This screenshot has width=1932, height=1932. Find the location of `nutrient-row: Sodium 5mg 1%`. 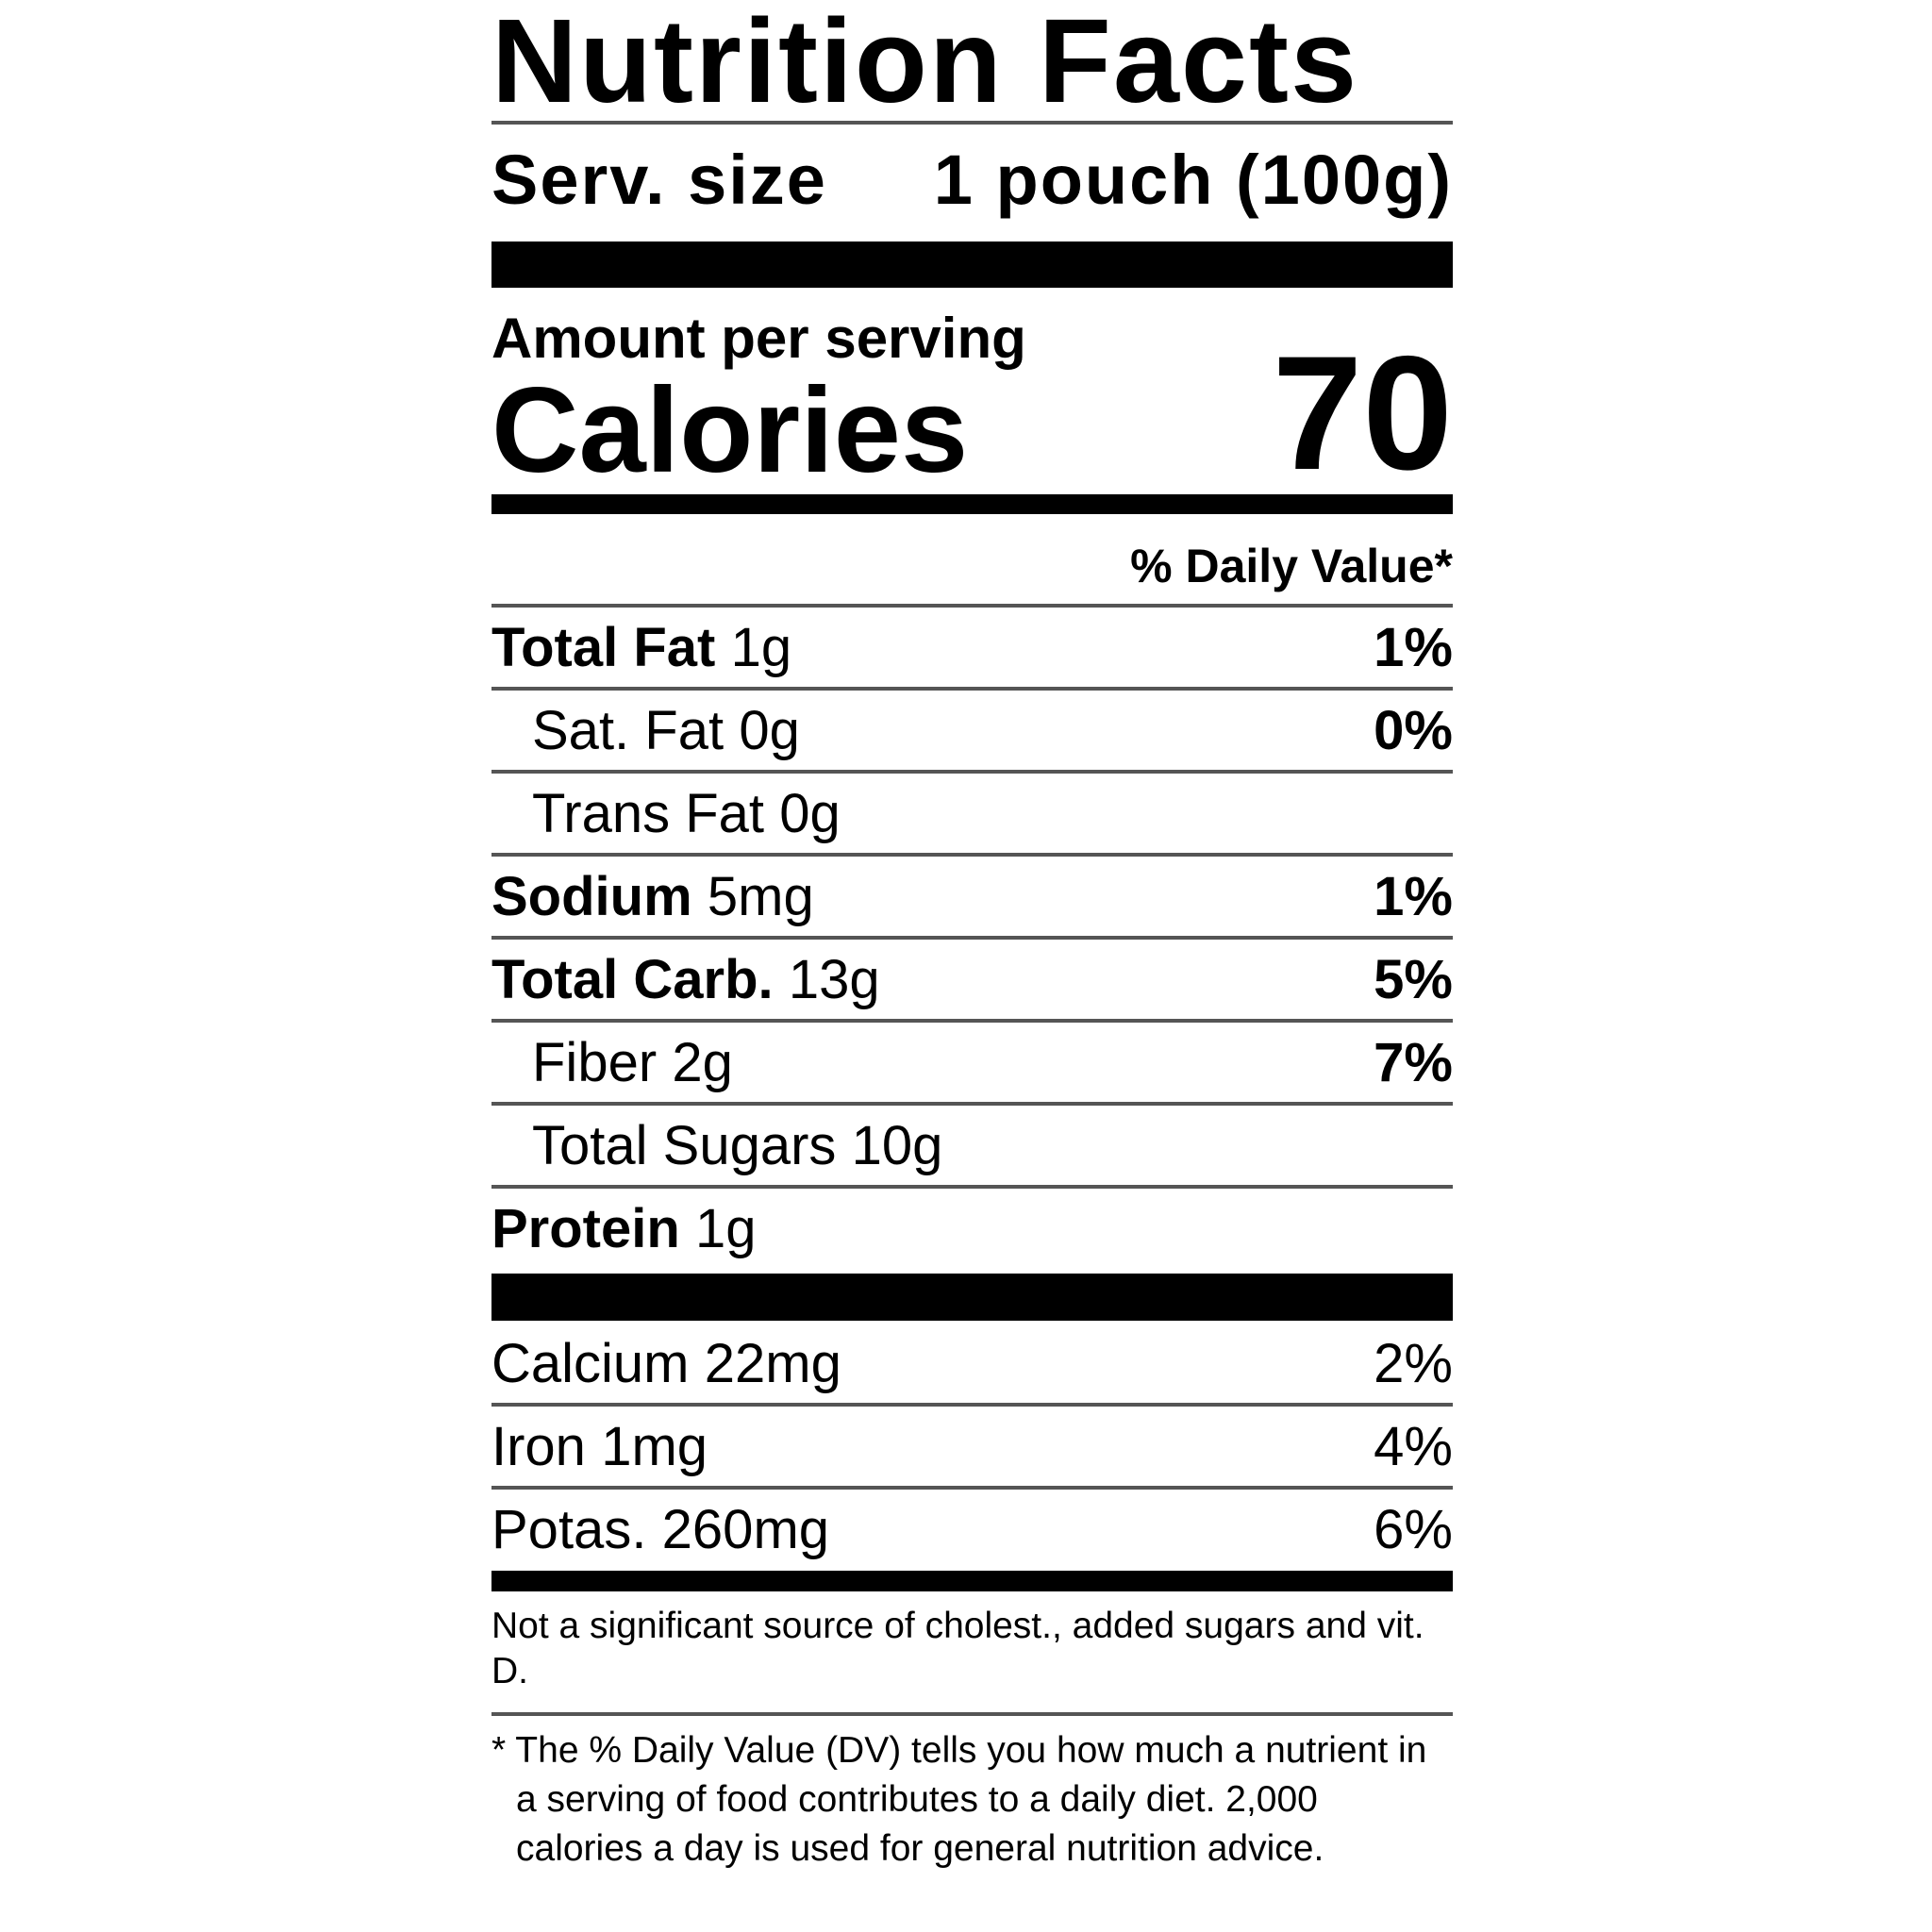

nutrient-row: Sodium 5mg 1% is located at coordinates (972, 897).